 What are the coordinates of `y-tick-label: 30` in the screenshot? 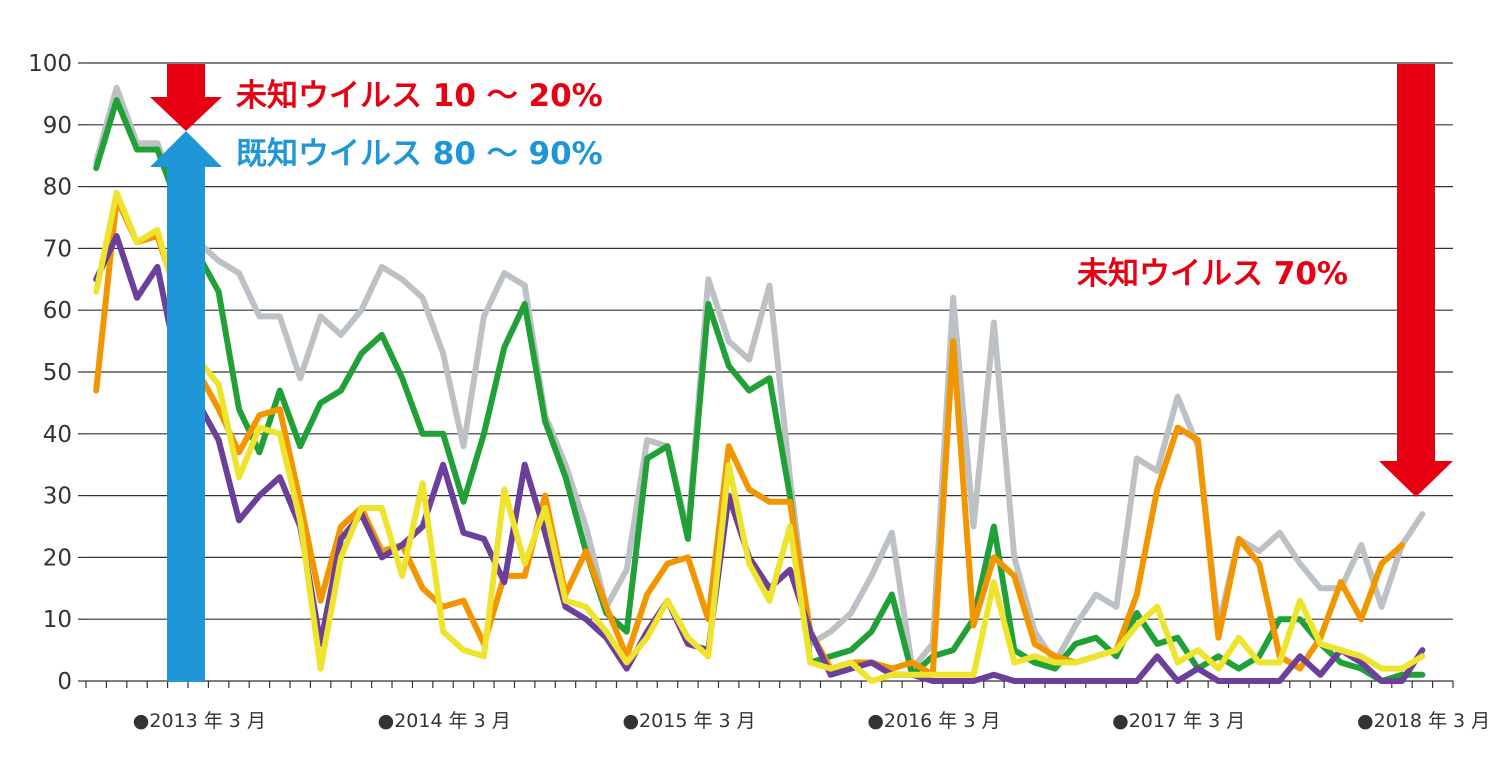 It's located at (57, 497).